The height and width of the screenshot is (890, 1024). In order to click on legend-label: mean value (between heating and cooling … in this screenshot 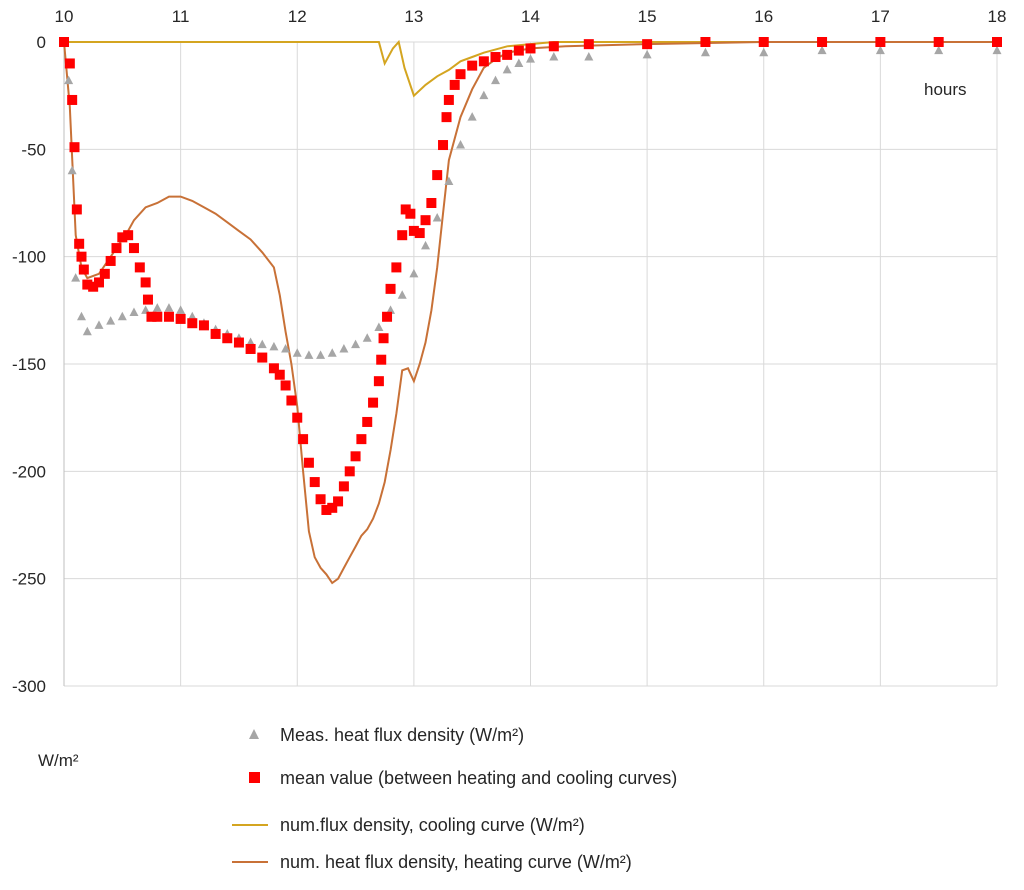, I will do `click(478, 778)`.